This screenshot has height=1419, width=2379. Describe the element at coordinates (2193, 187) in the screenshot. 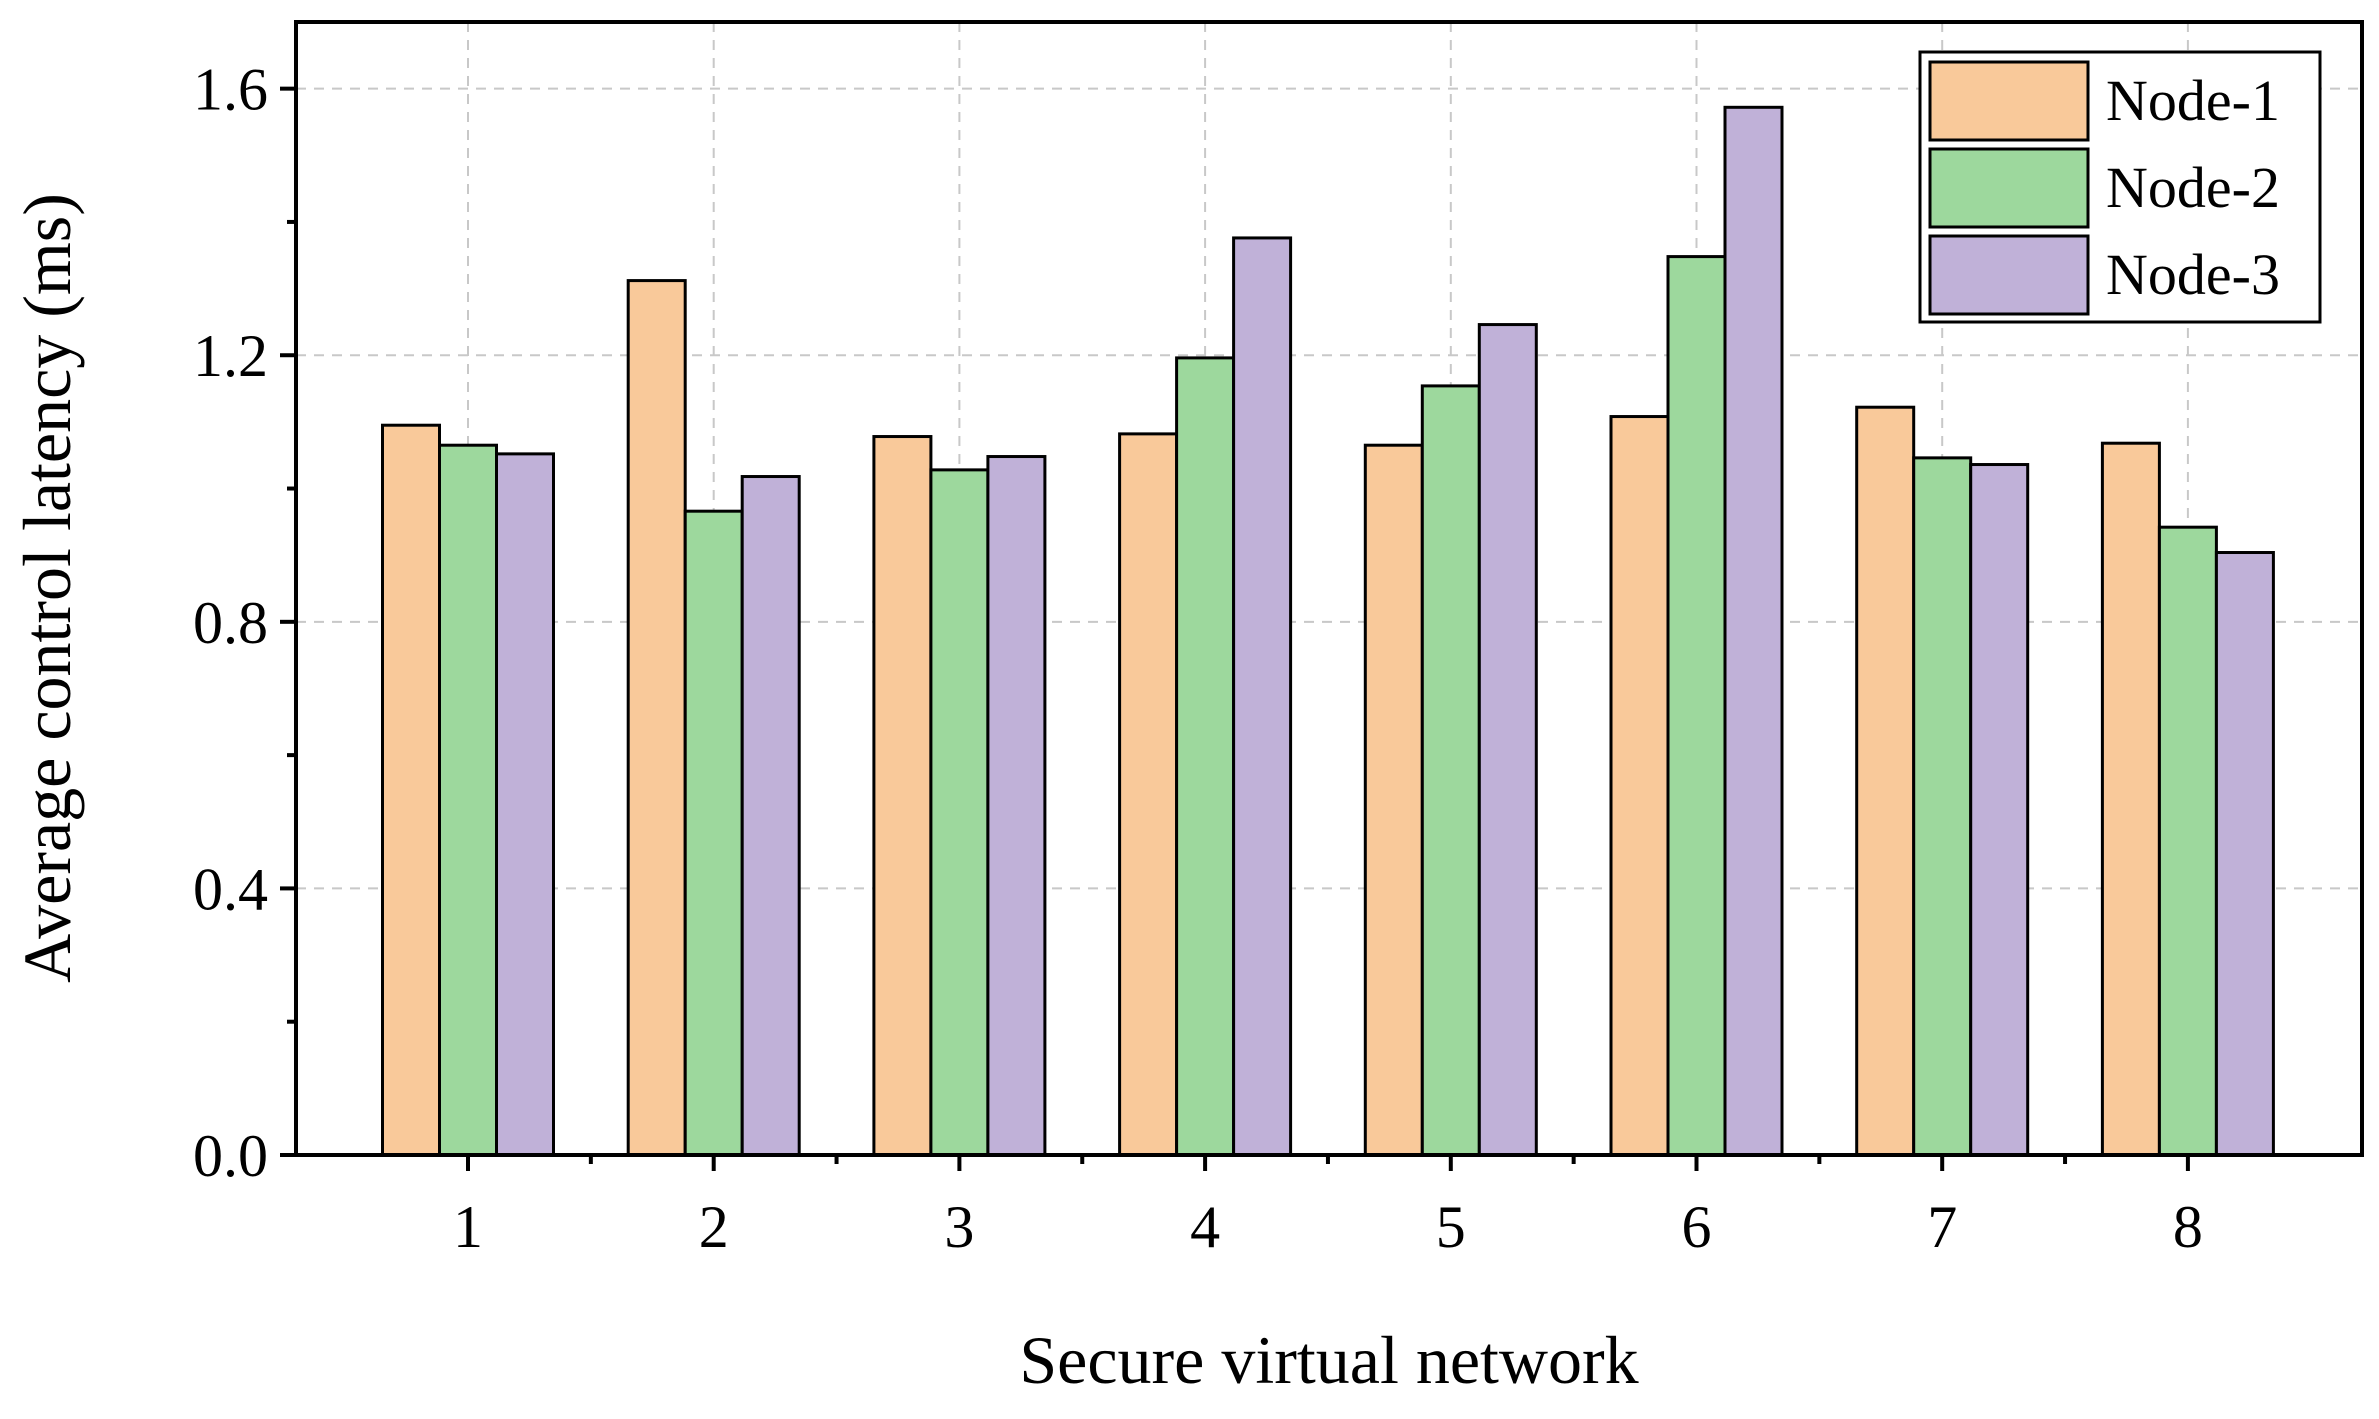

I see `legend-label-node-2: Node-2` at that location.